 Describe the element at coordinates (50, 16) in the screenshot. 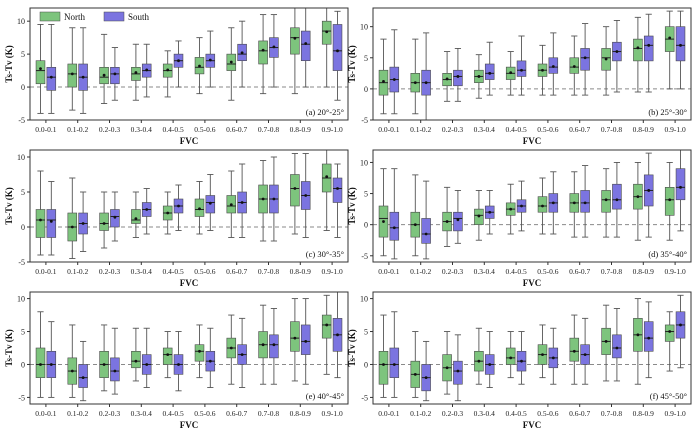

I see `legend-swatch-north` at that location.